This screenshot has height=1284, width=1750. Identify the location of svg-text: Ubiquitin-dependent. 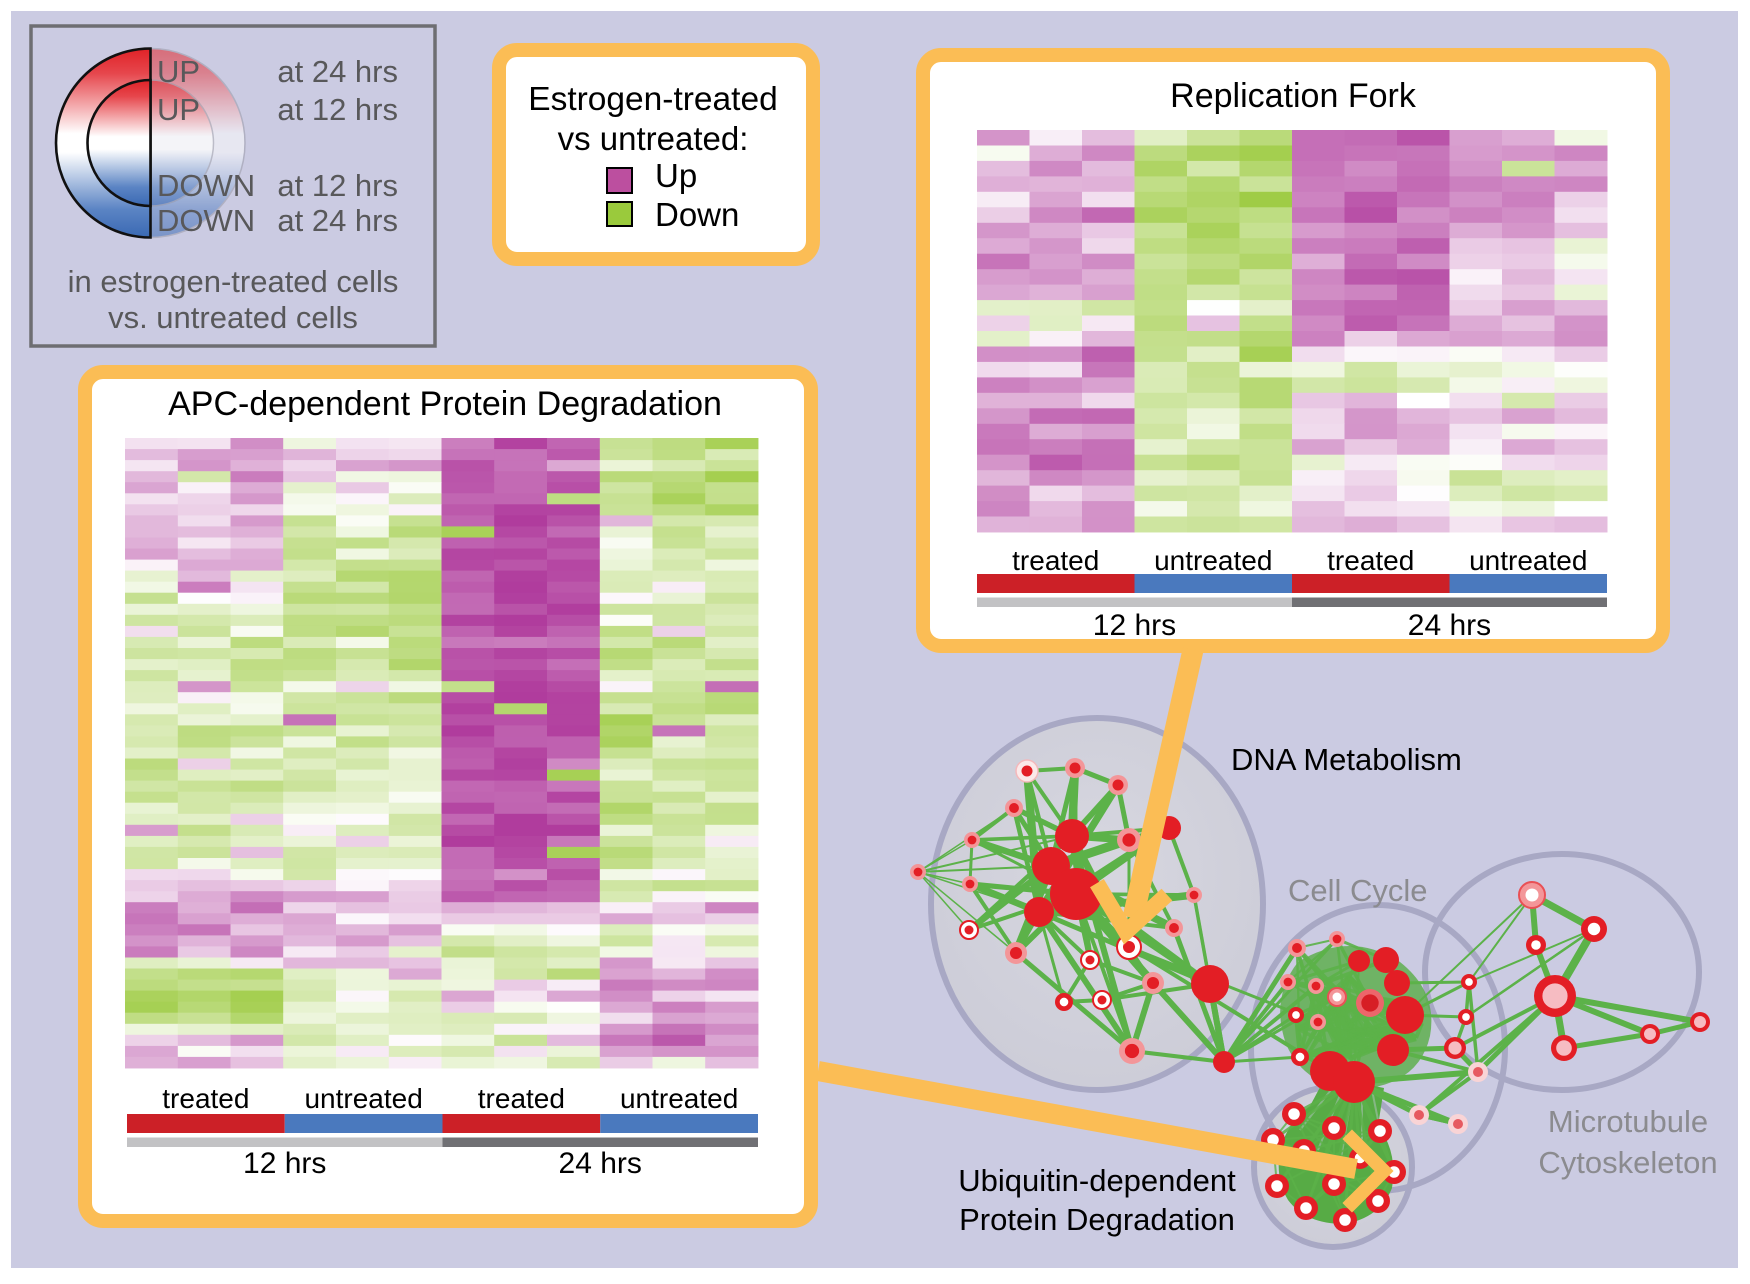
(1097, 1180).